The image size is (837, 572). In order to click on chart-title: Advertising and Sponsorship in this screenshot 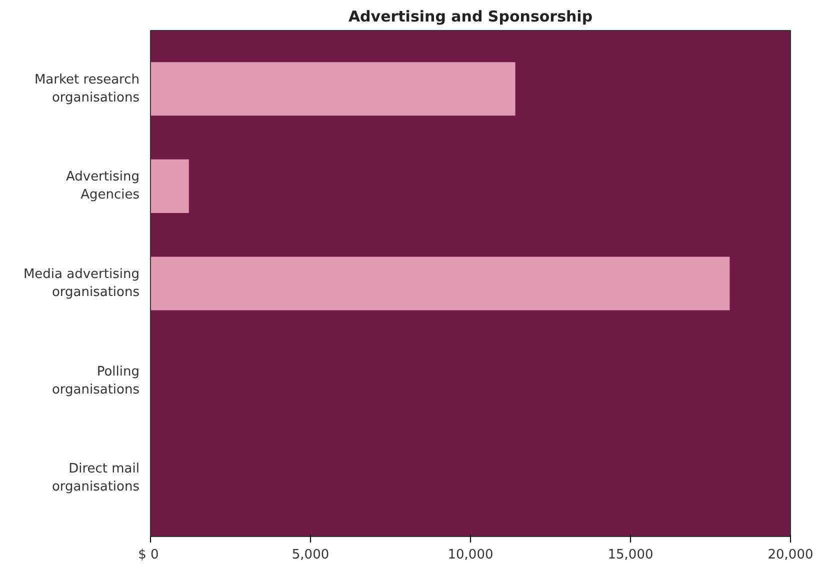, I will do `click(470, 17)`.